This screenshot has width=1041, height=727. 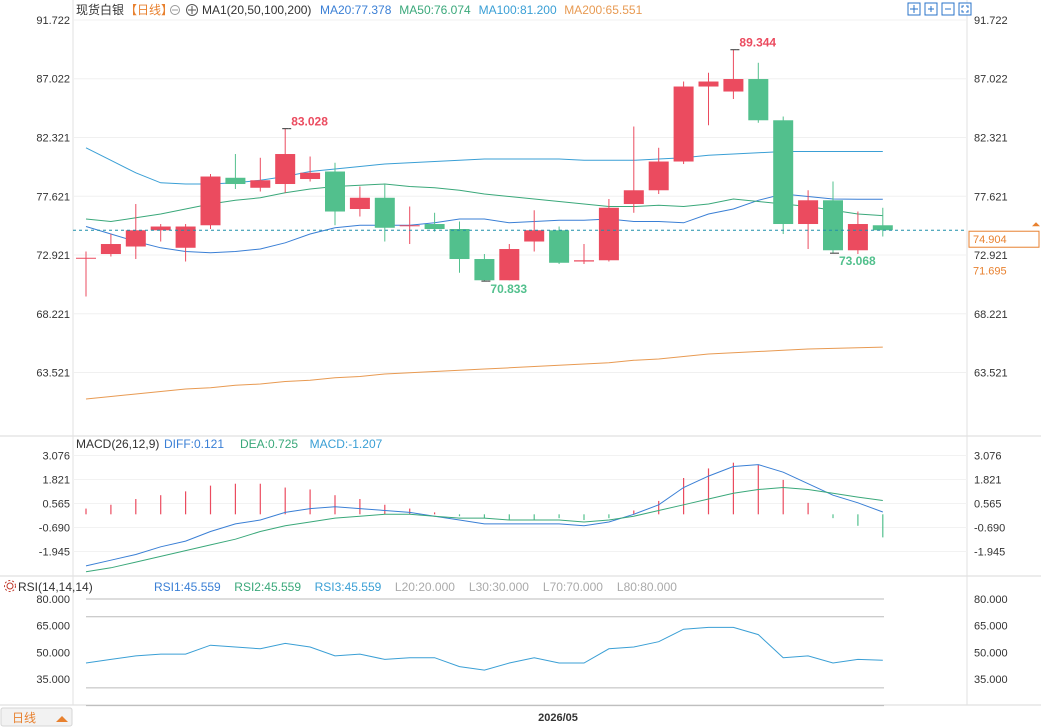 What do you see at coordinates (757, 43) in the screenshot?
I see `high-annotation: 89.344` at bounding box center [757, 43].